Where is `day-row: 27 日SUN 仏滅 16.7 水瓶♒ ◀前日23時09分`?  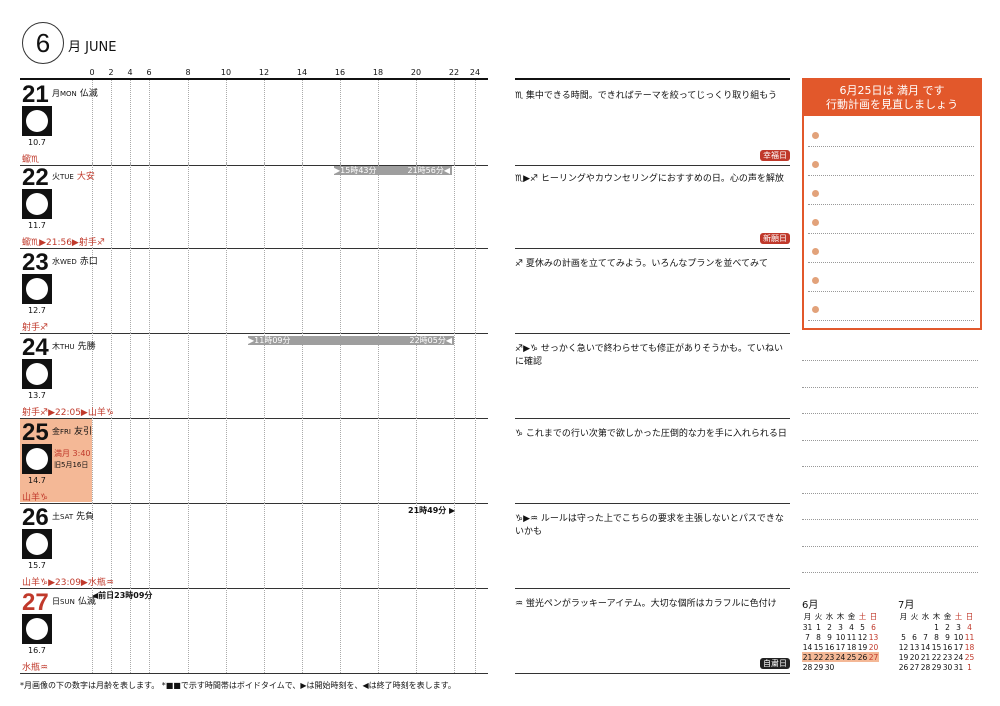
day-row: 27 日SUN 仏滅 16.7 水瓶♒ ◀前日23時09分 is located at coordinates (254, 631).